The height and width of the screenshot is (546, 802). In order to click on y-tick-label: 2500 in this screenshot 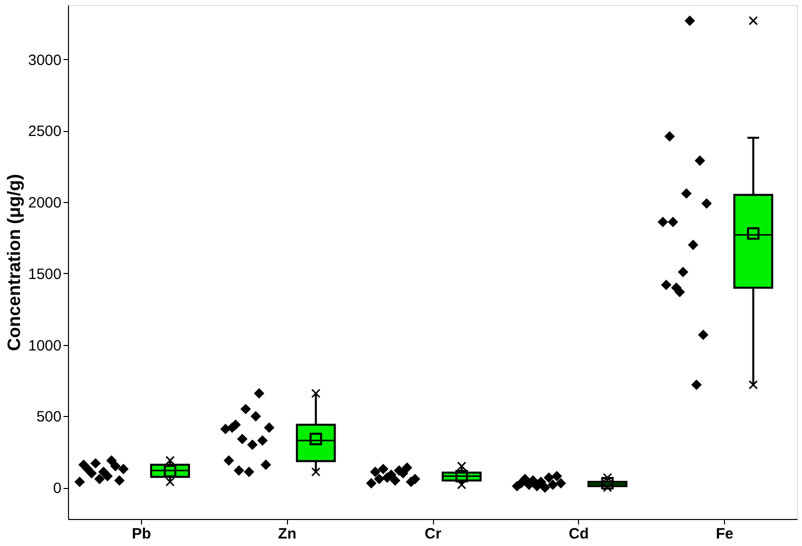, I will do `click(45, 131)`.